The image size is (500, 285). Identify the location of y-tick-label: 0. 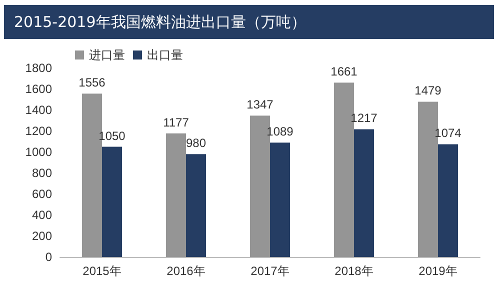
(48, 257).